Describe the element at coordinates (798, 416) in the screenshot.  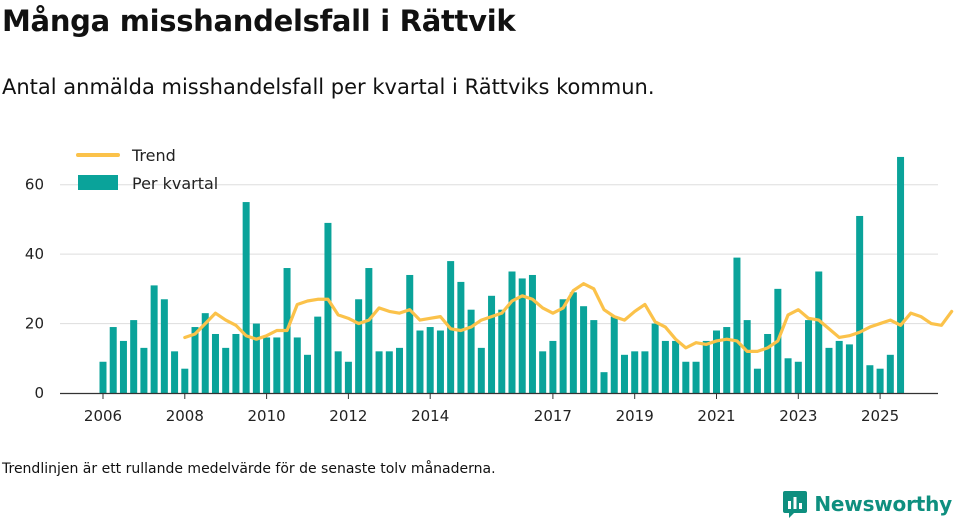
I see `x-tick-label: 2023` at that location.